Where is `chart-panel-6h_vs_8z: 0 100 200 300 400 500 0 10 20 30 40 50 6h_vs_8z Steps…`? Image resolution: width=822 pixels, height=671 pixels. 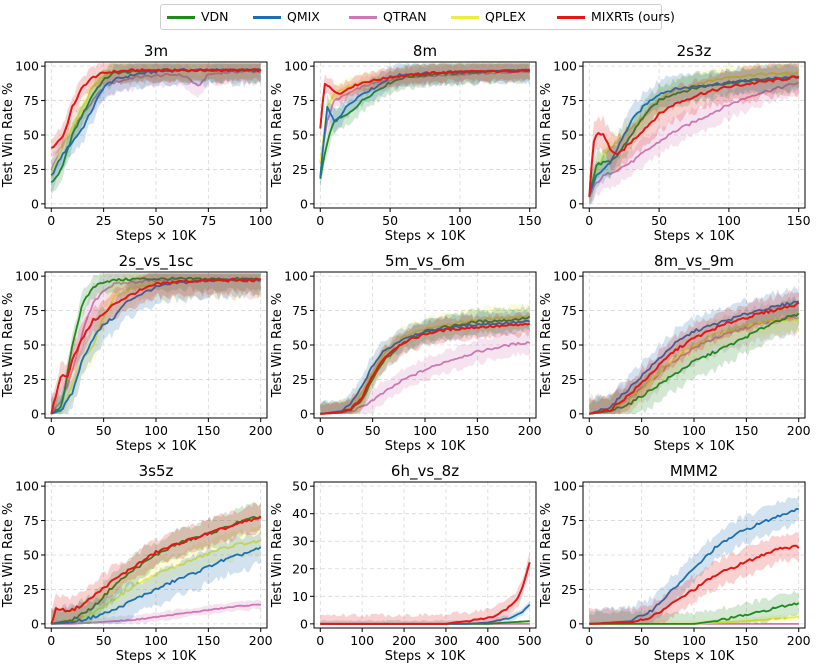
chart-panel-6h_vs_8z: 0 100 200 300 400 500 0 10 20 30 40 50 6h_vs_8z Steps… is located at coordinates (406, 563).